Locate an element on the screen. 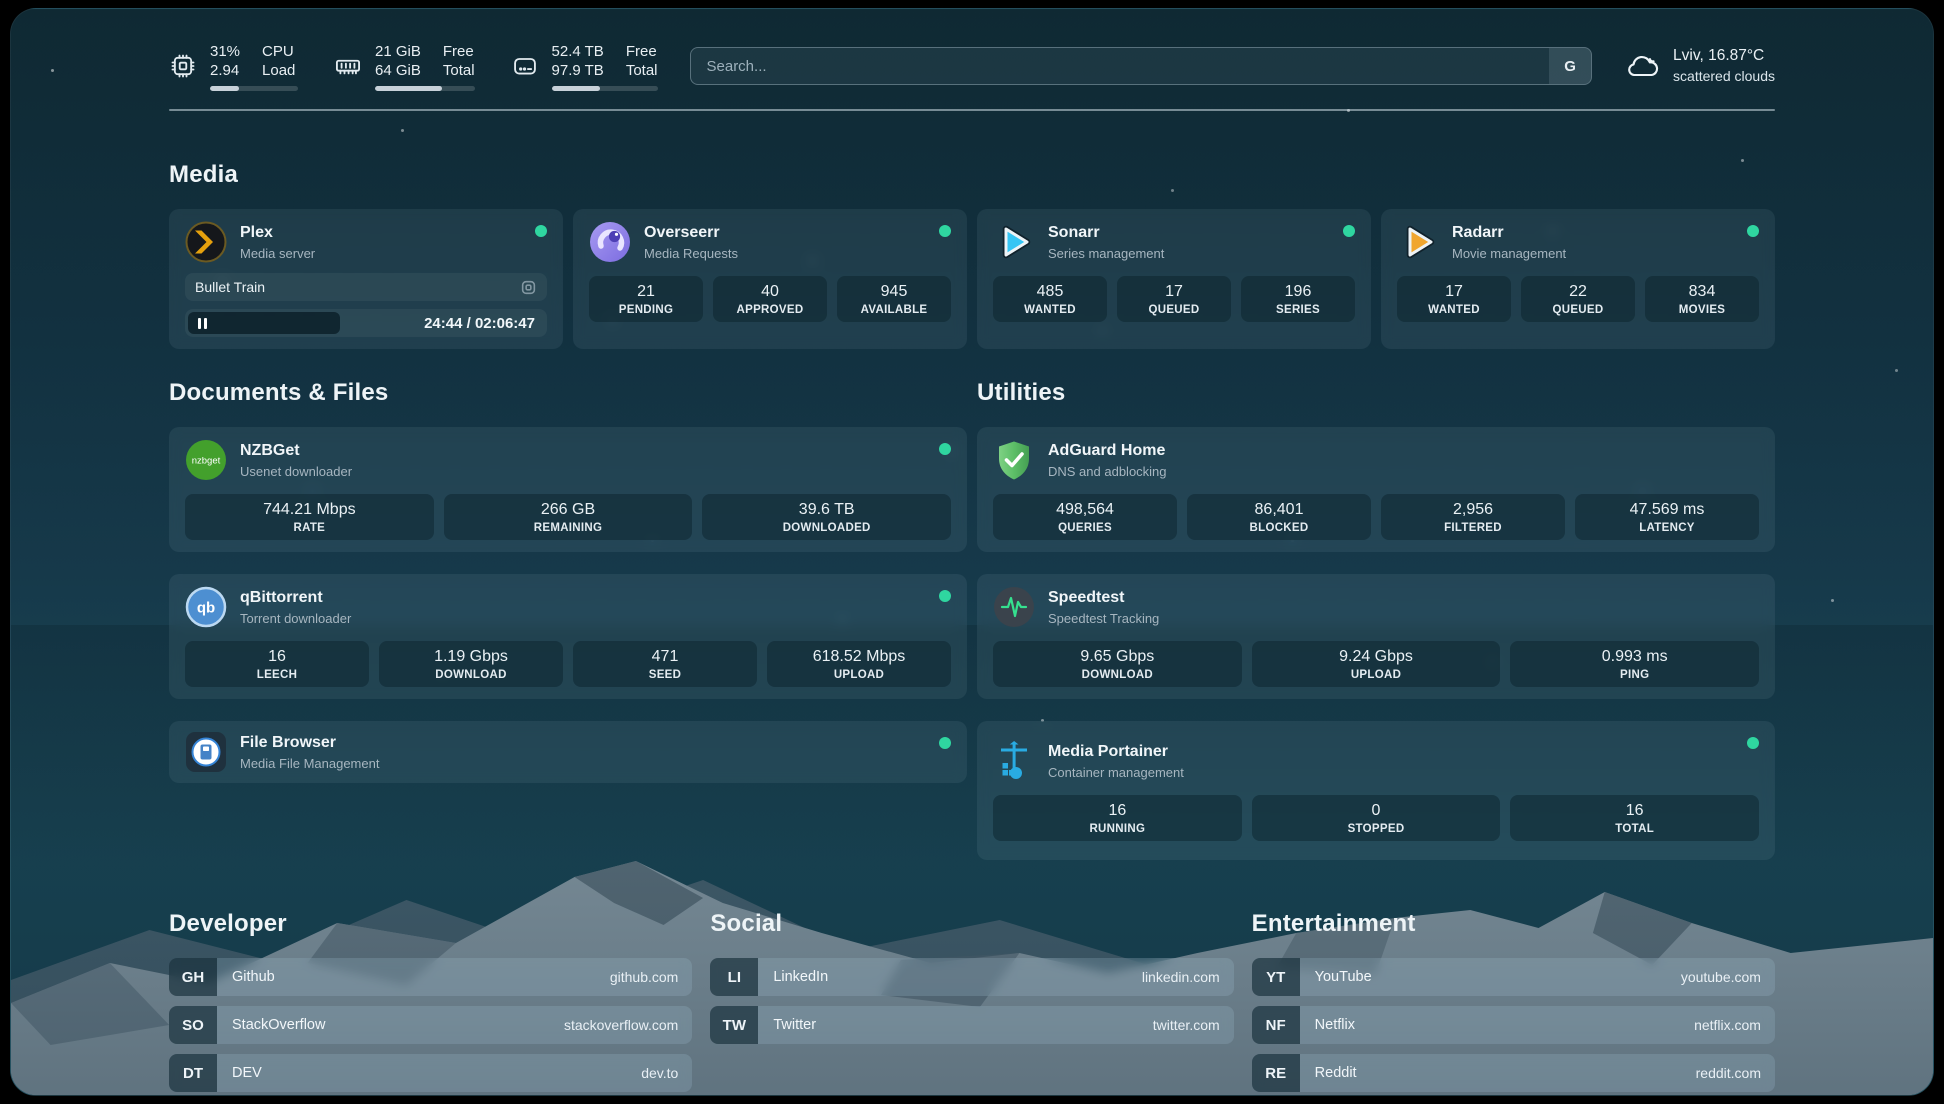  stat-label: TOTAL is located at coordinates (1635, 829).